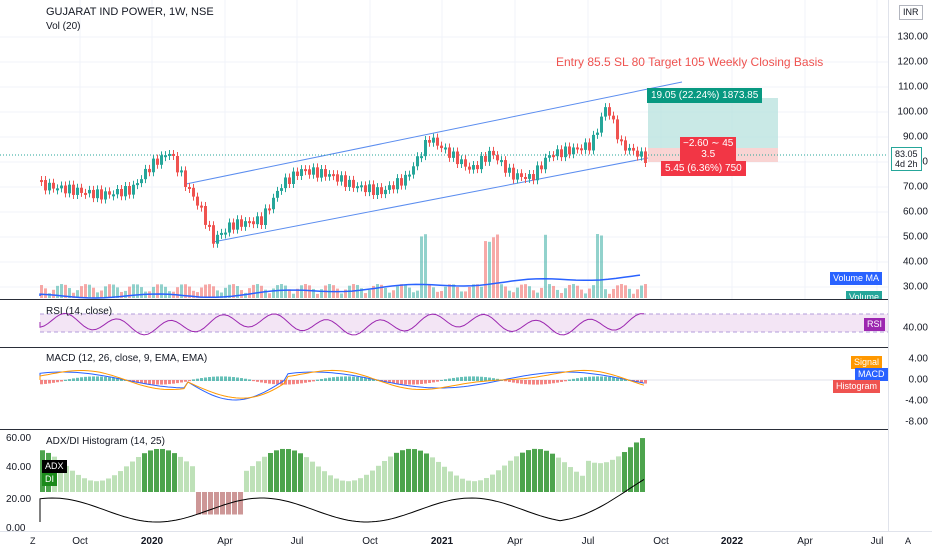  I want to click on macd-axis: 4.00 0.00 -4.00 -8.00, so click(910, 389).